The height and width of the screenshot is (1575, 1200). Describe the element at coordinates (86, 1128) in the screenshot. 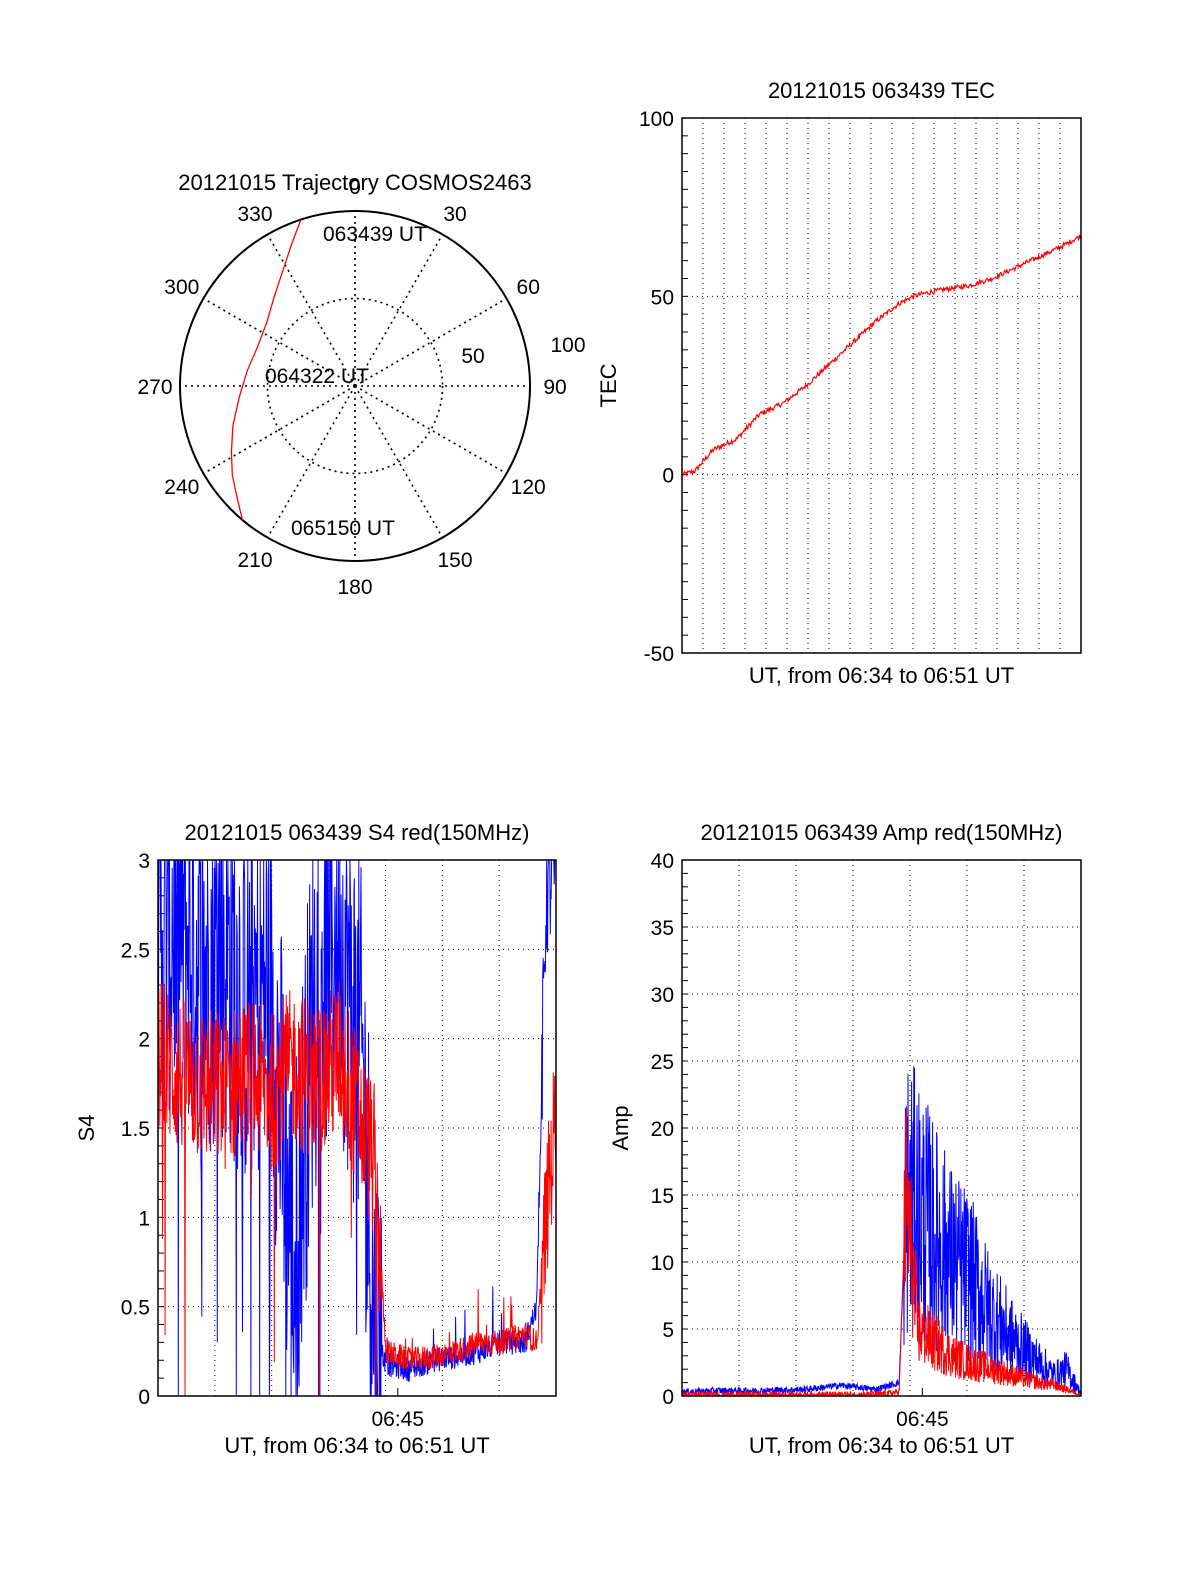

I see `y-axis-label: S4` at that location.